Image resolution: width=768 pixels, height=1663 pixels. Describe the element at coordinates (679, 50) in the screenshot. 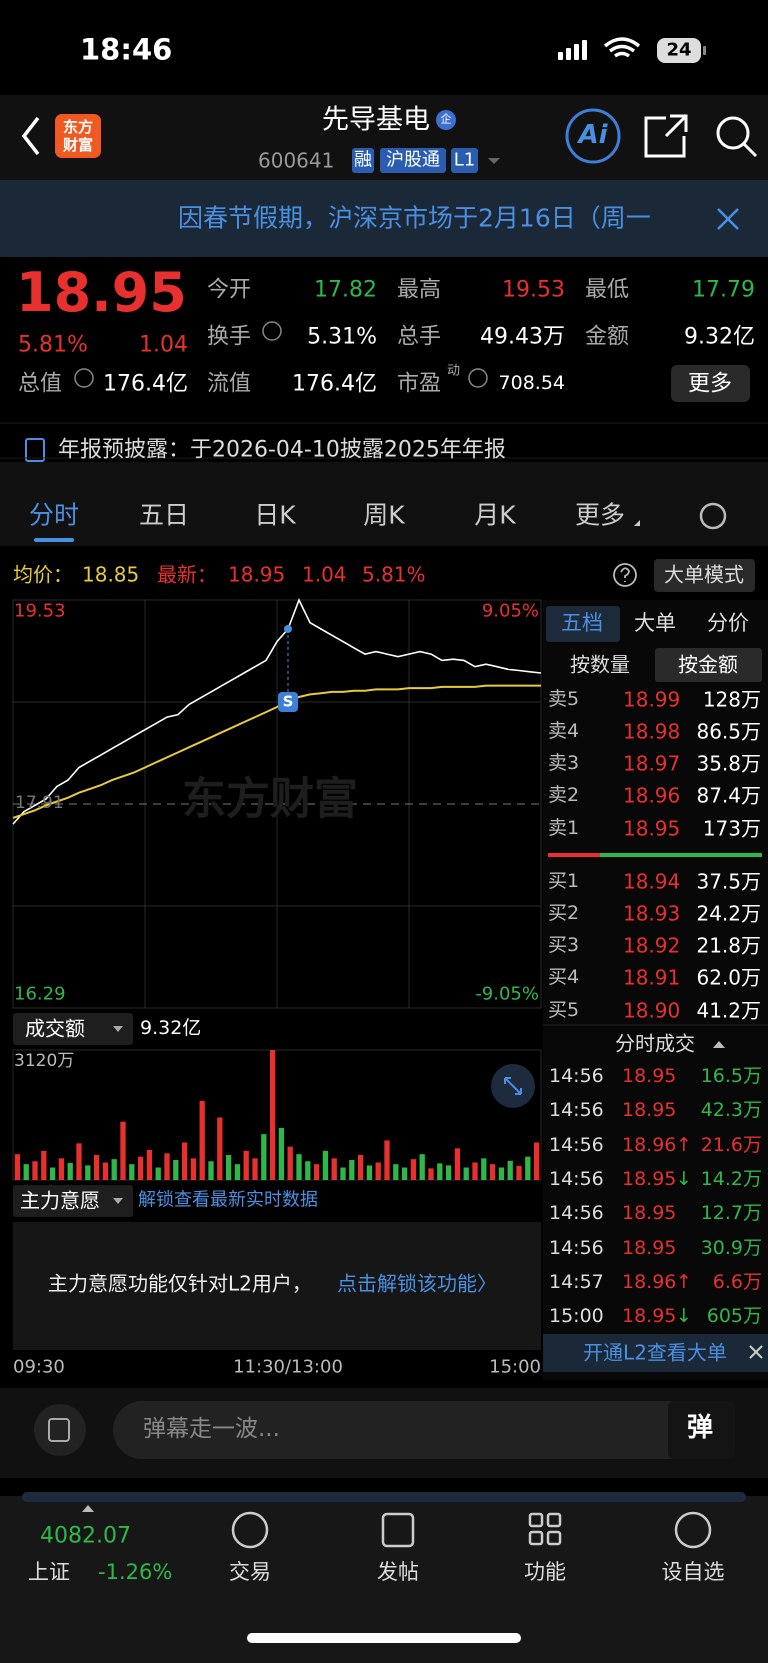

I see `battery-level: 24` at that location.